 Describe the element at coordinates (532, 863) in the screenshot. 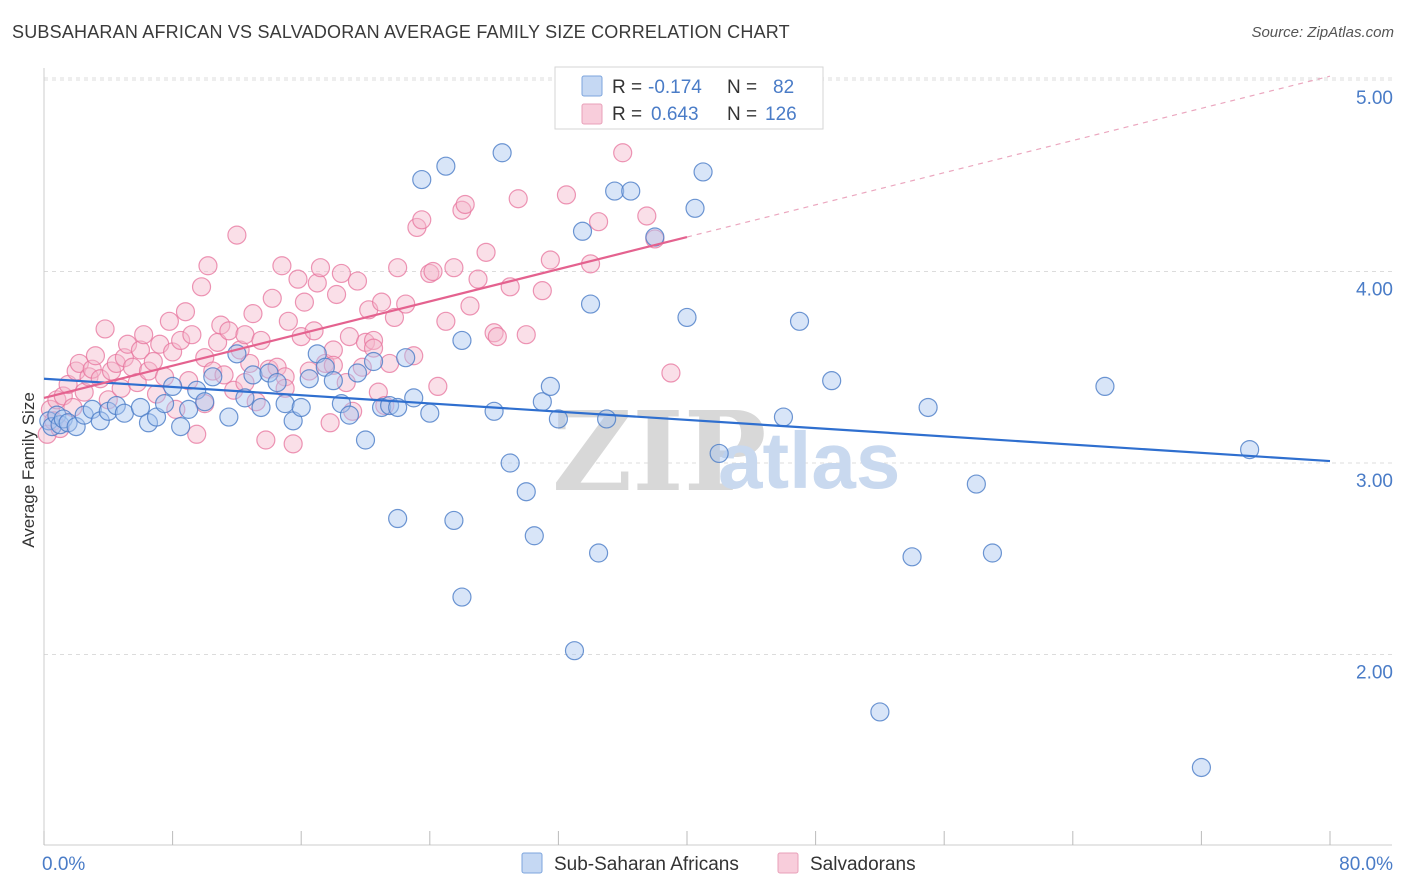

I see `bottom-legend-swatch-blue` at that location.